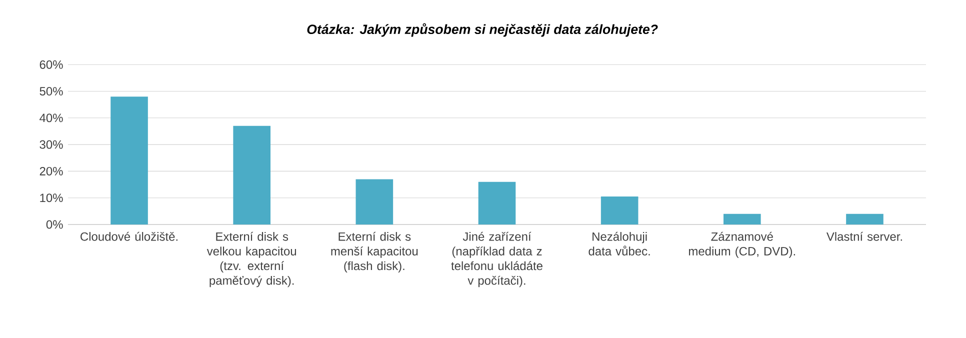 Image resolution: width=966 pixels, height=338 pixels. I want to click on x-tick-label: Externí disk s velkou kapacitou (tzv. externí paměťový disk)., so click(251, 260).